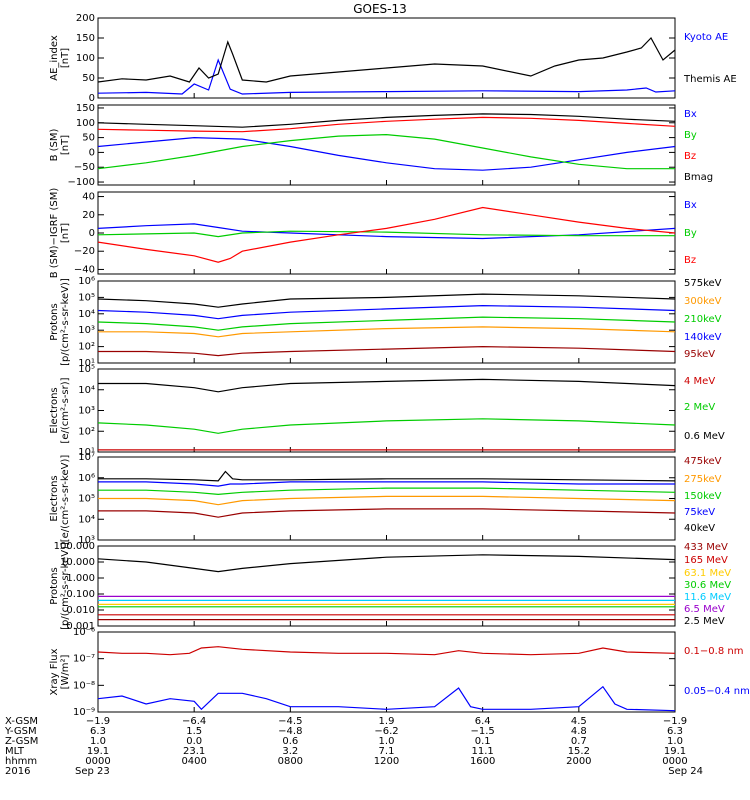  I want to click on y-tick-label: 10⁵, so click(86, 369).